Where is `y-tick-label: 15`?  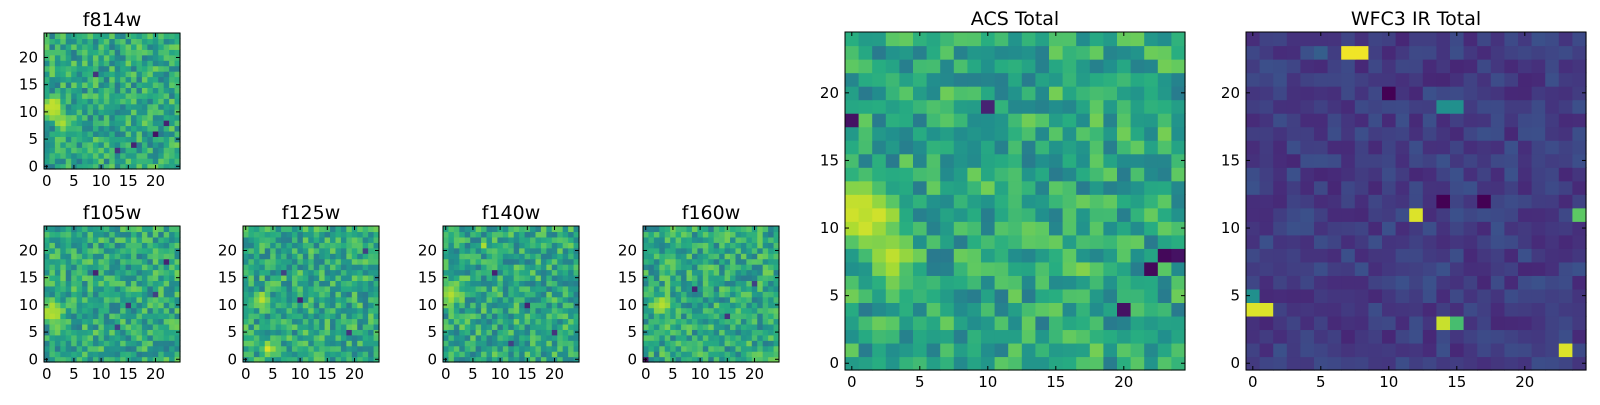 y-tick-label: 15 is located at coordinates (28, 85).